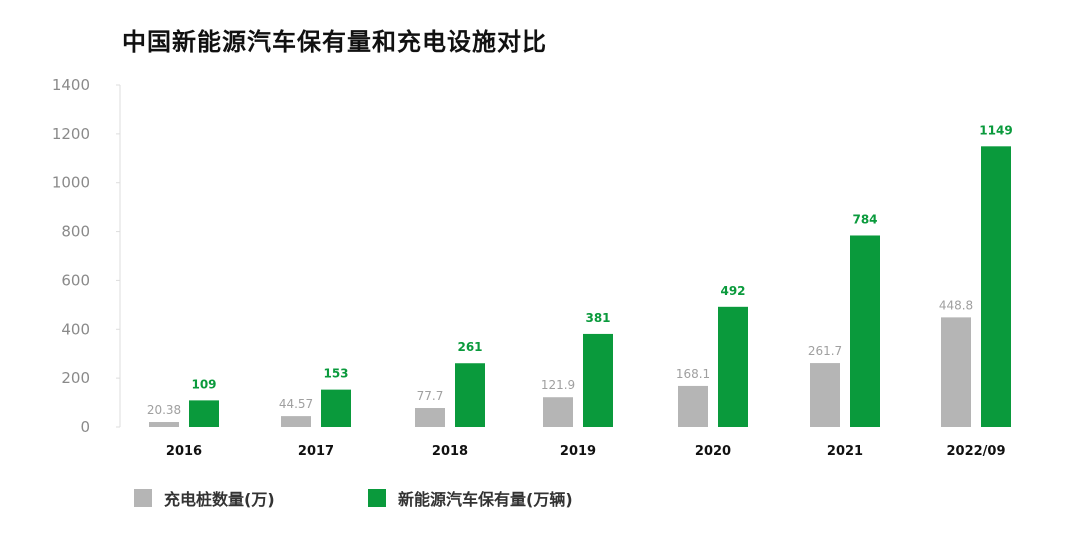  What do you see at coordinates (450, 451) in the screenshot?
I see `x-tick-label: 2018` at bounding box center [450, 451].